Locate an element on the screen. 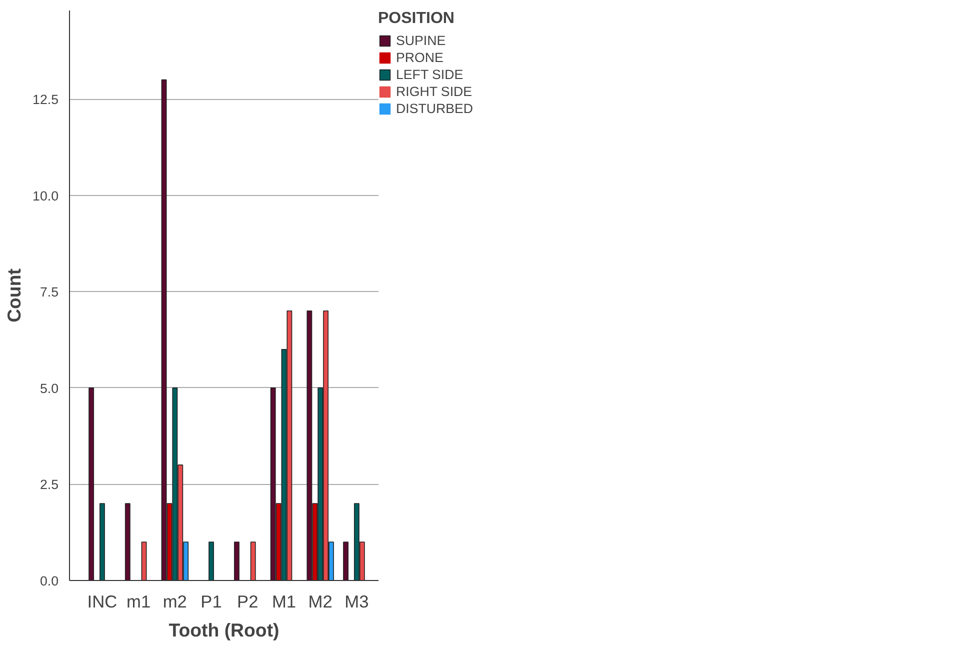 The width and height of the screenshot is (969, 662). legend-label: PRONE is located at coordinates (420, 57).